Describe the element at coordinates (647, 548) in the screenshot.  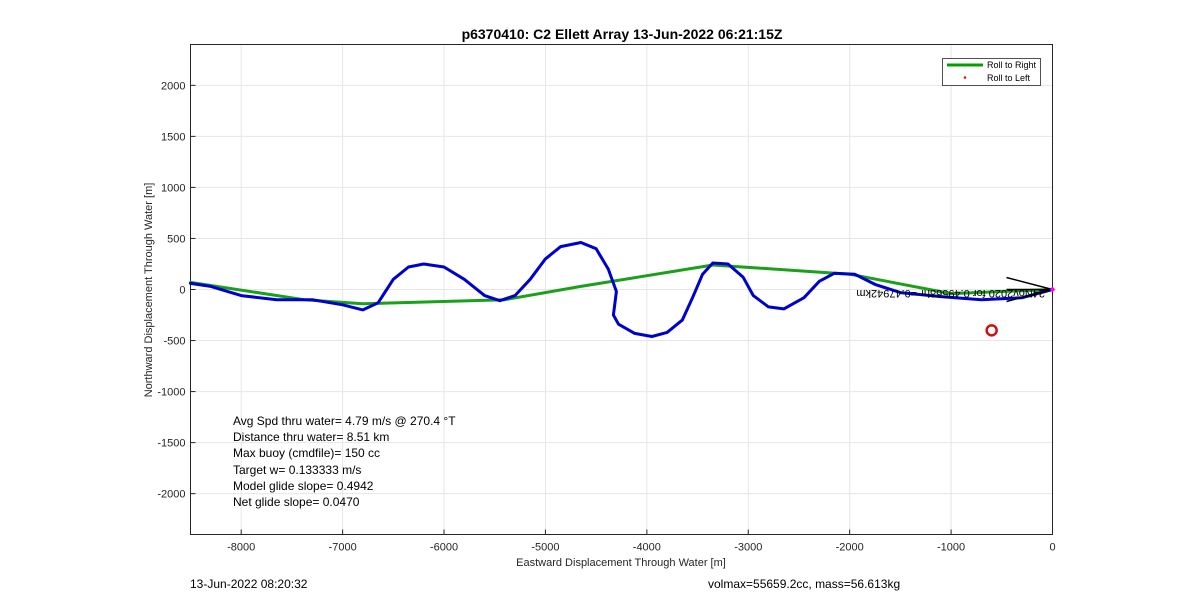
I see `x-tick-label: -4000` at that location.